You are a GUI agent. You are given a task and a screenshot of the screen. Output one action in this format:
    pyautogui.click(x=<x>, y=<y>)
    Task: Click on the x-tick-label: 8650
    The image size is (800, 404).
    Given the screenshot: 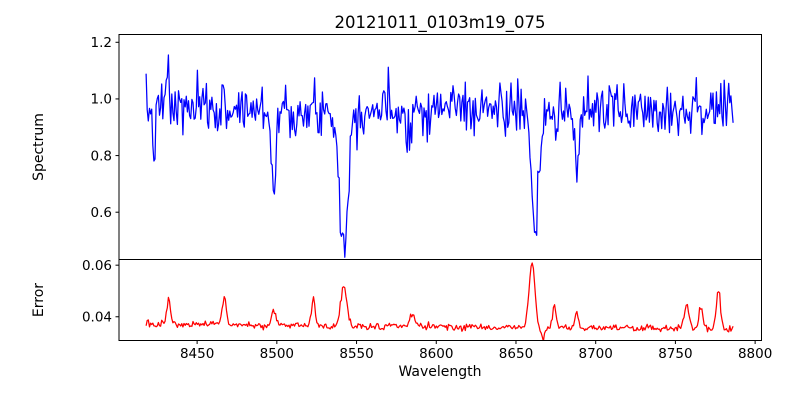 What is the action you would take?
    pyautogui.click(x=516, y=354)
    